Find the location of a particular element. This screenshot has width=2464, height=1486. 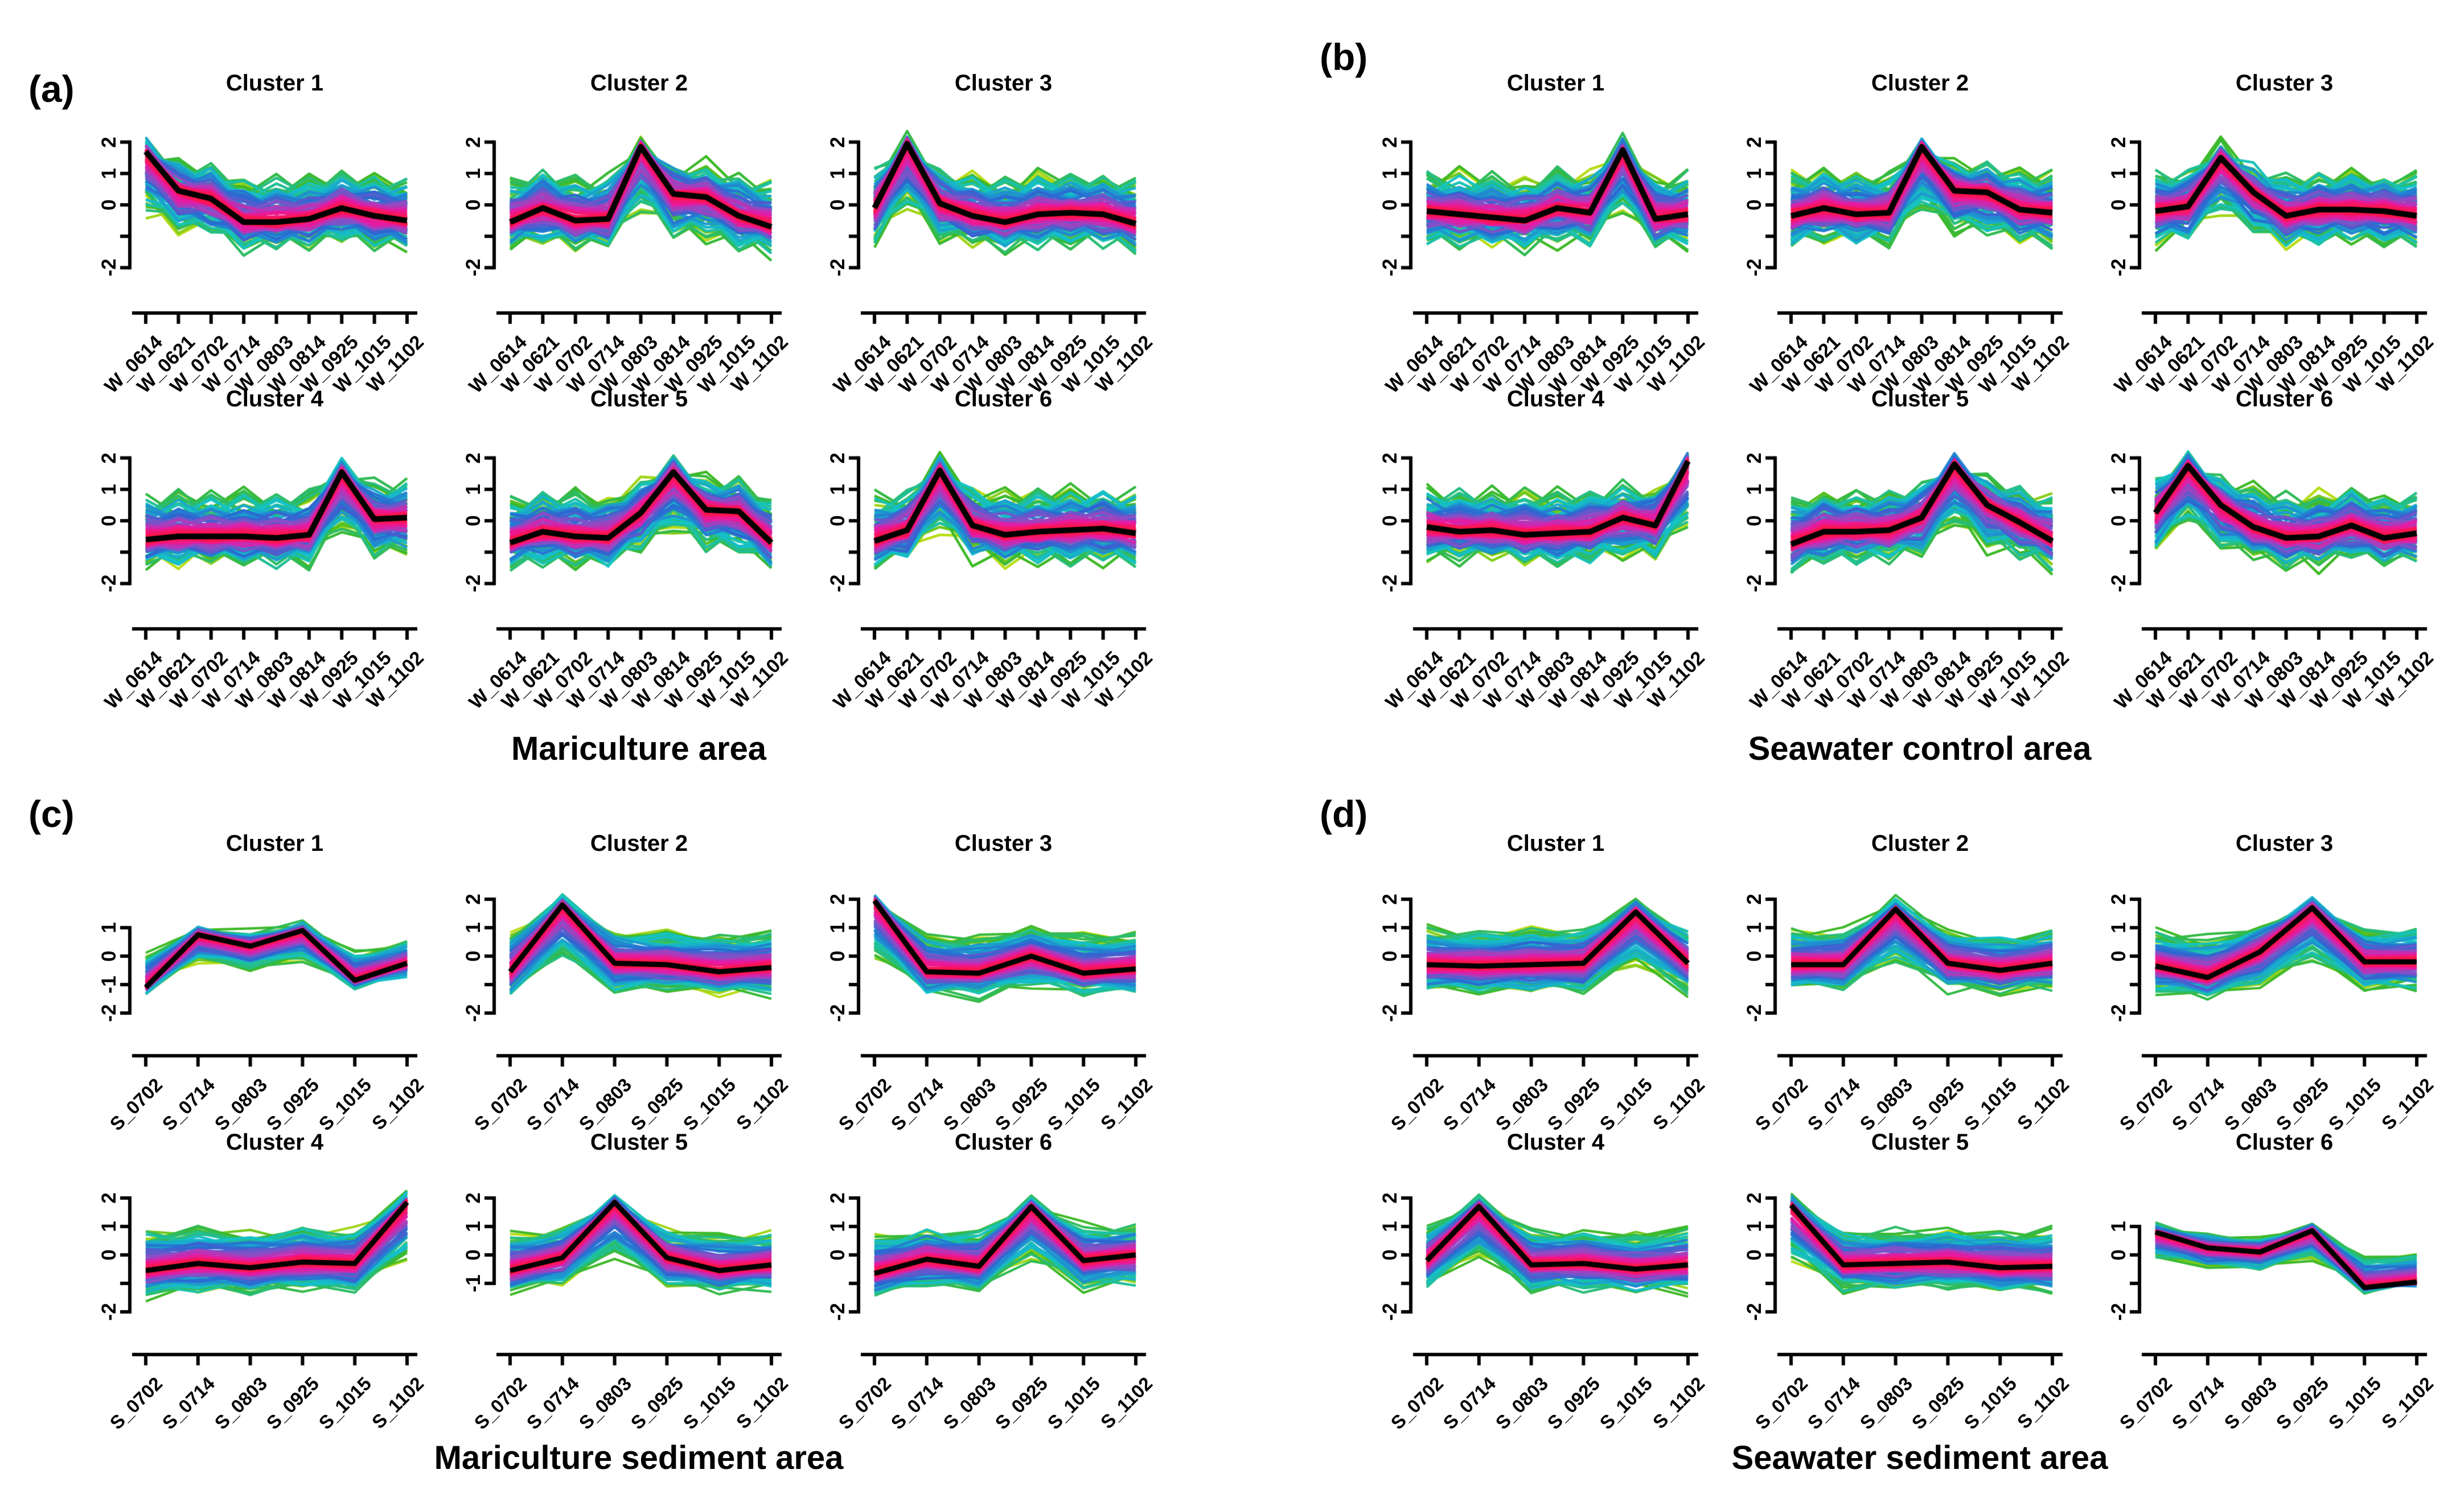

area-title-mariculture: Mariculture area is located at coordinates (639, 748).